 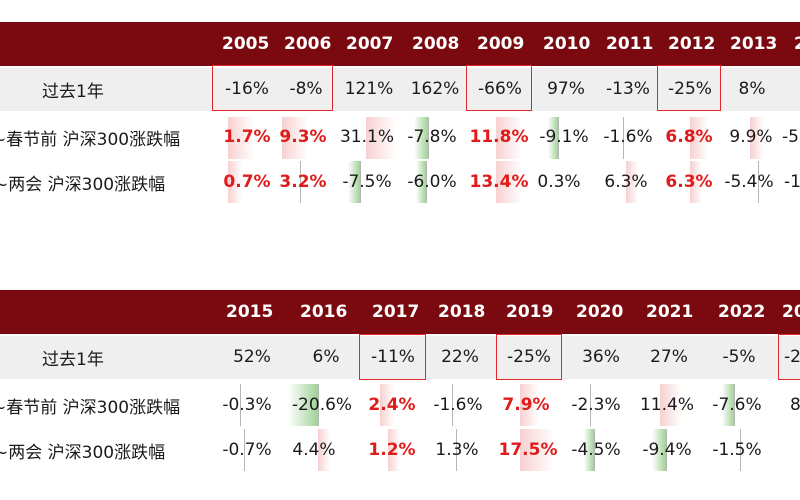 I want to click on value-cell-highlighted: 2.4%, so click(x=392, y=405).